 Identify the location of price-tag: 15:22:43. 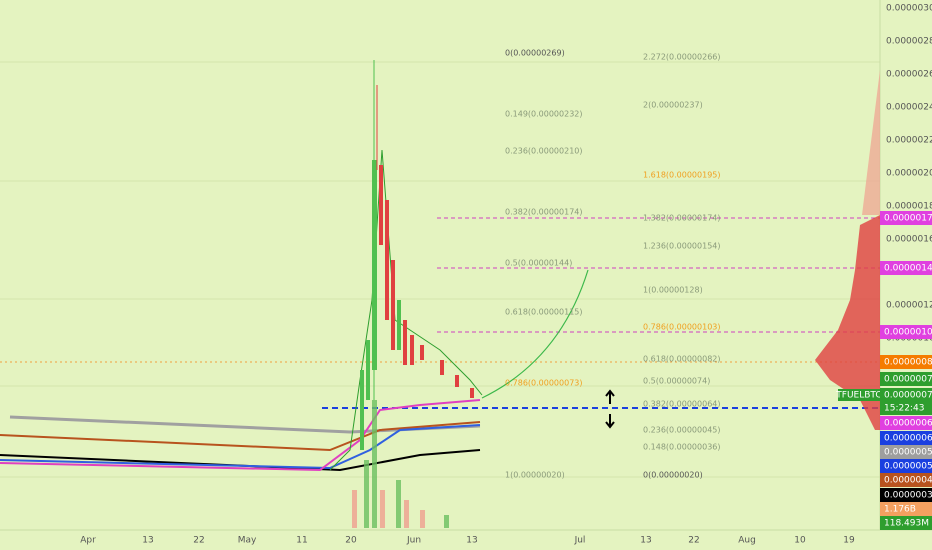
(904, 409).